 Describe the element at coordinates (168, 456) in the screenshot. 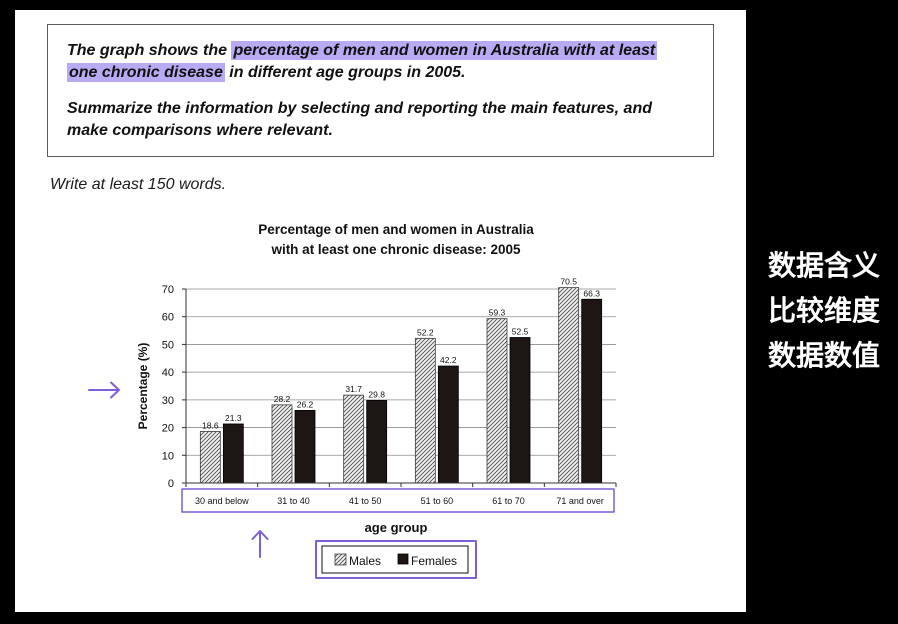

I see `y-tick-label: 10` at that location.